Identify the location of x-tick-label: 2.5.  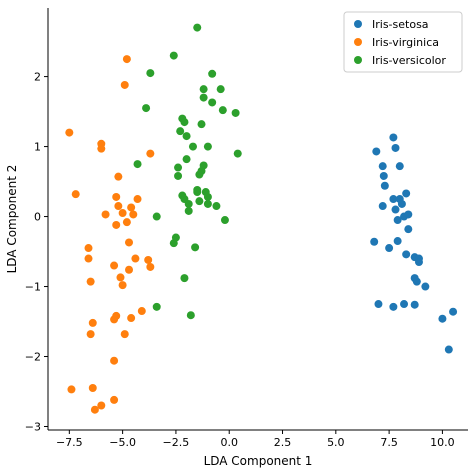
(283, 442).